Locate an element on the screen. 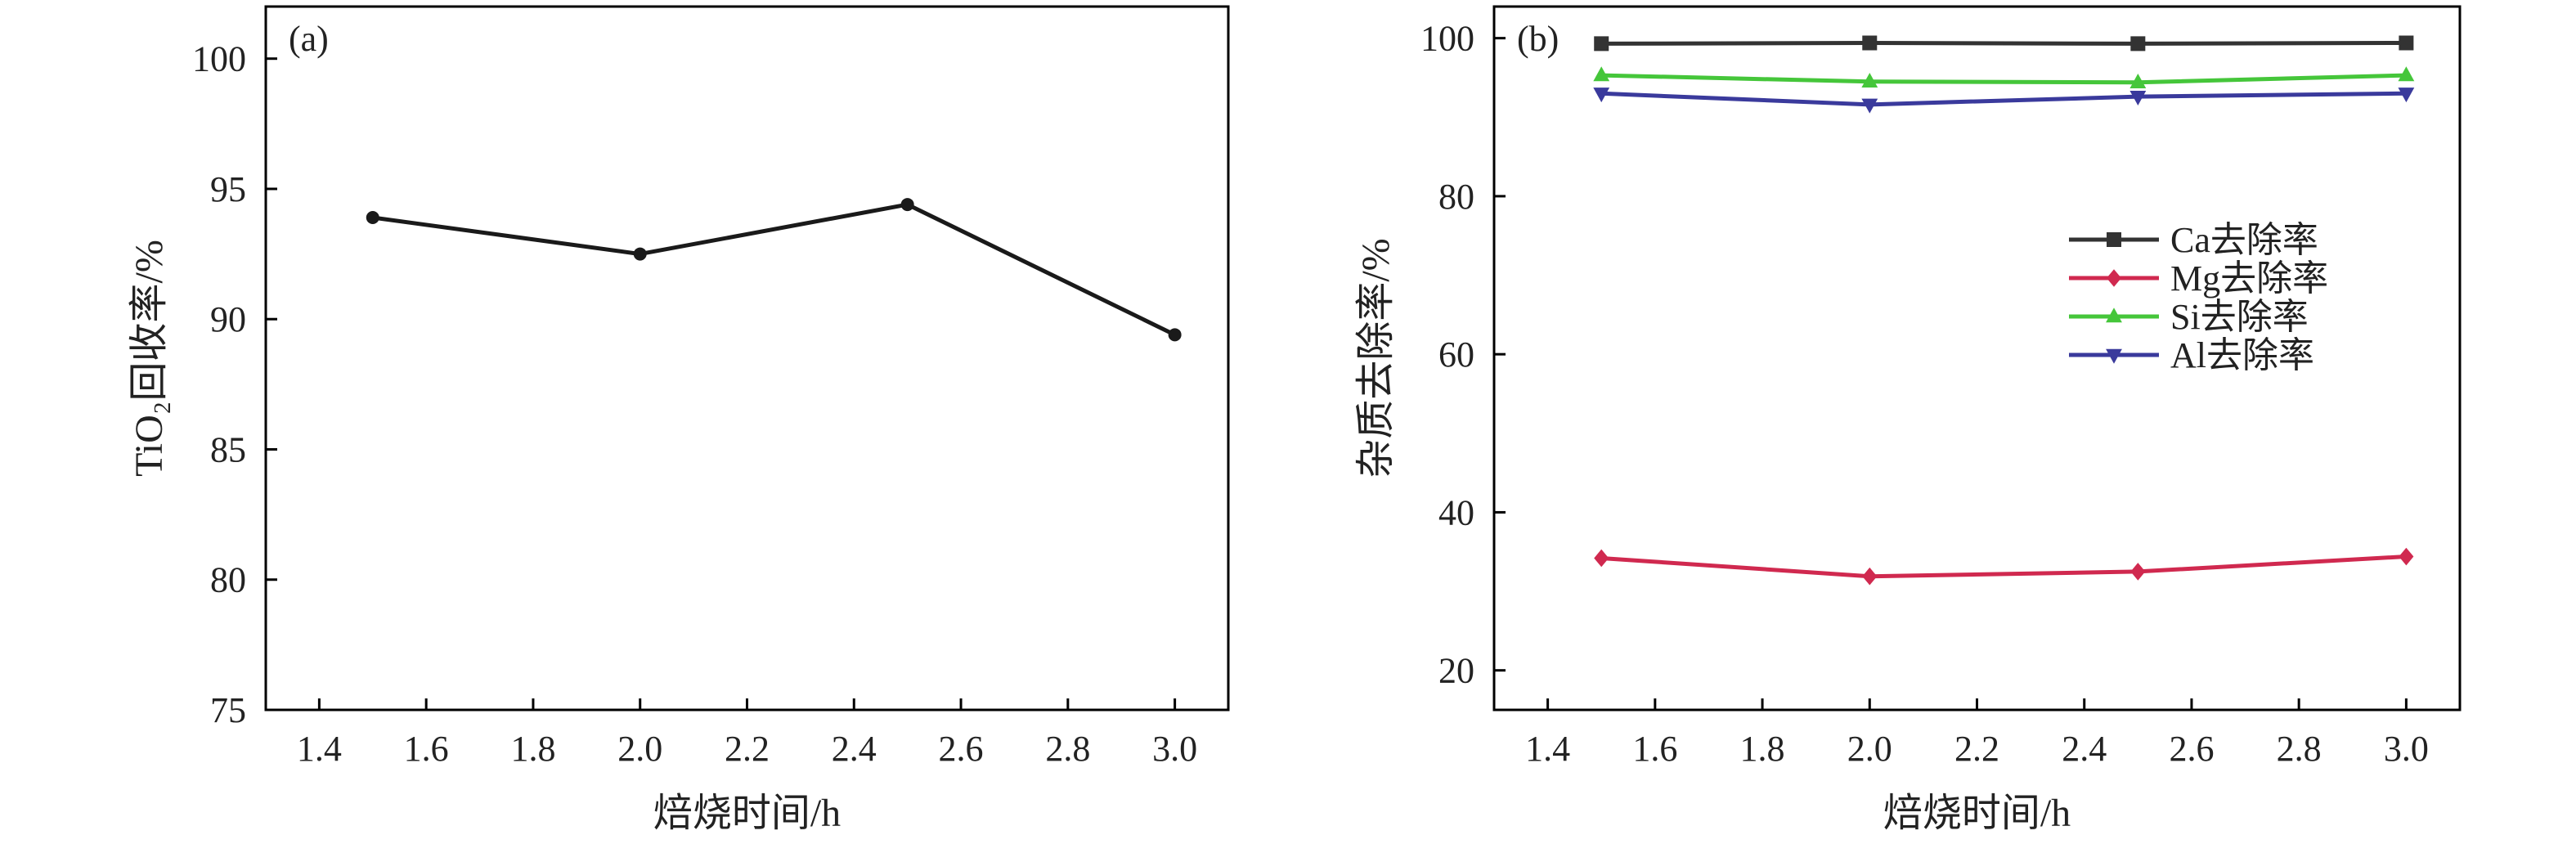 The width and height of the screenshot is (2576, 844). y-tick-label: 90 is located at coordinates (228, 319).